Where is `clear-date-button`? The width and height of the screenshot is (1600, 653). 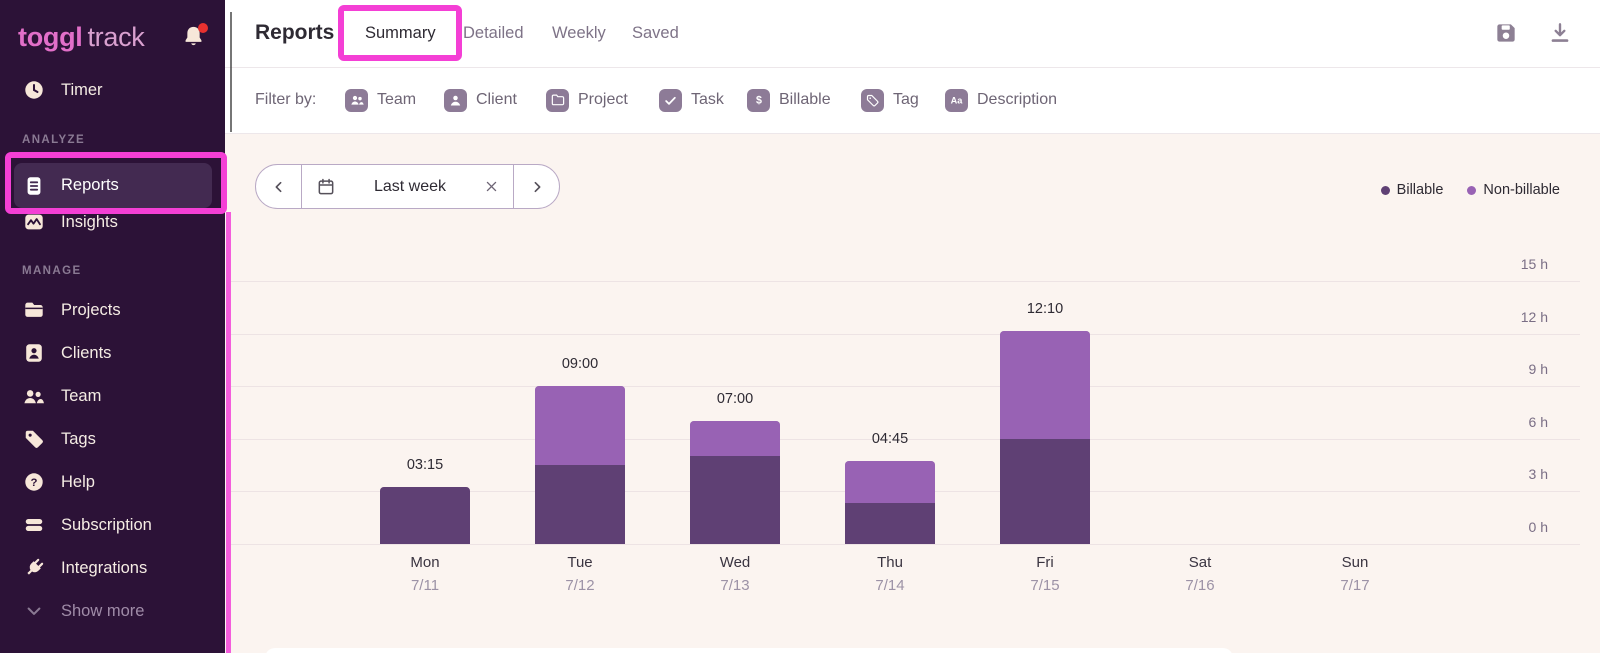
clear-date-button is located at coordinates (491, 186).